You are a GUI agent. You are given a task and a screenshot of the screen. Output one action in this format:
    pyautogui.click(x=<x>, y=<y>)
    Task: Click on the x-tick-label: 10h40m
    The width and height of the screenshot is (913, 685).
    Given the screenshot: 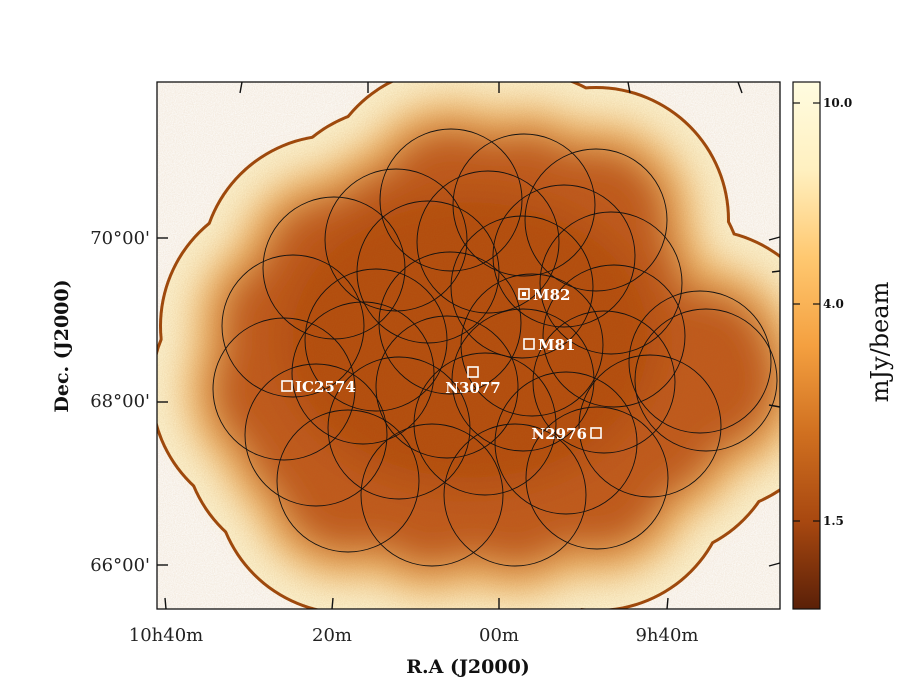 What is the action you would take?
    pyautogui.click(x=166, y=635)
    